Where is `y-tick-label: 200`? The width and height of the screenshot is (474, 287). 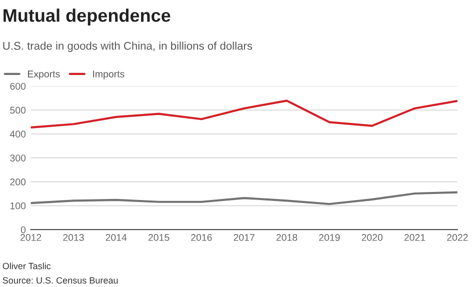 y-tick-label: 200 is located at coordinates (18, 182).